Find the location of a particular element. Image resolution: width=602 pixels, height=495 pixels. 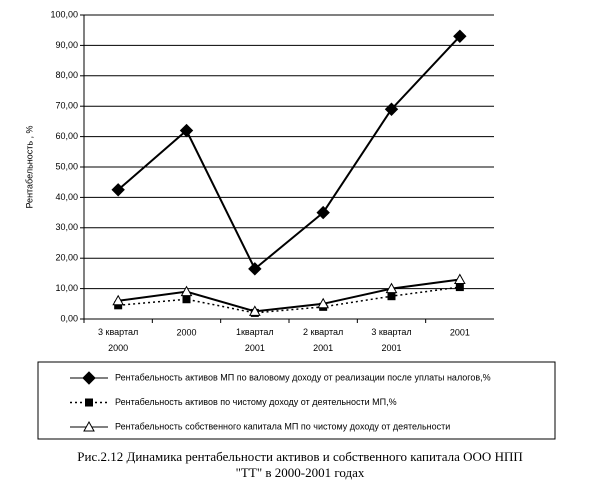

legend-box is located at coordinates (296, 400).